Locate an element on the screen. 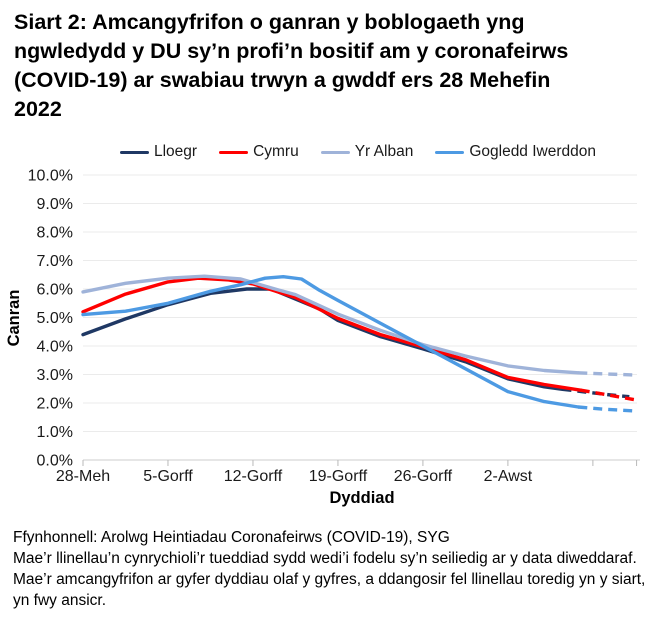 The width and height of the screenshot is (656, 622). legend-item-gogledd-iwerddon: Gogledd Iwerddon is located at coordinates (515, 152).